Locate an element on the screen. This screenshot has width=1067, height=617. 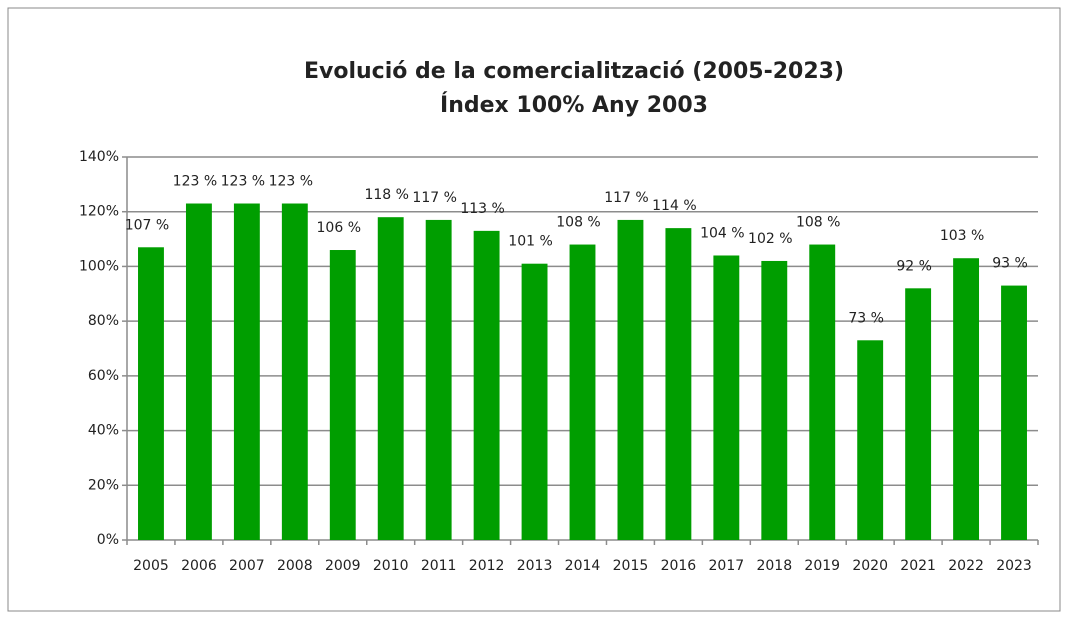
x-tick-label: 2021 is located at coordinates (918, 566).